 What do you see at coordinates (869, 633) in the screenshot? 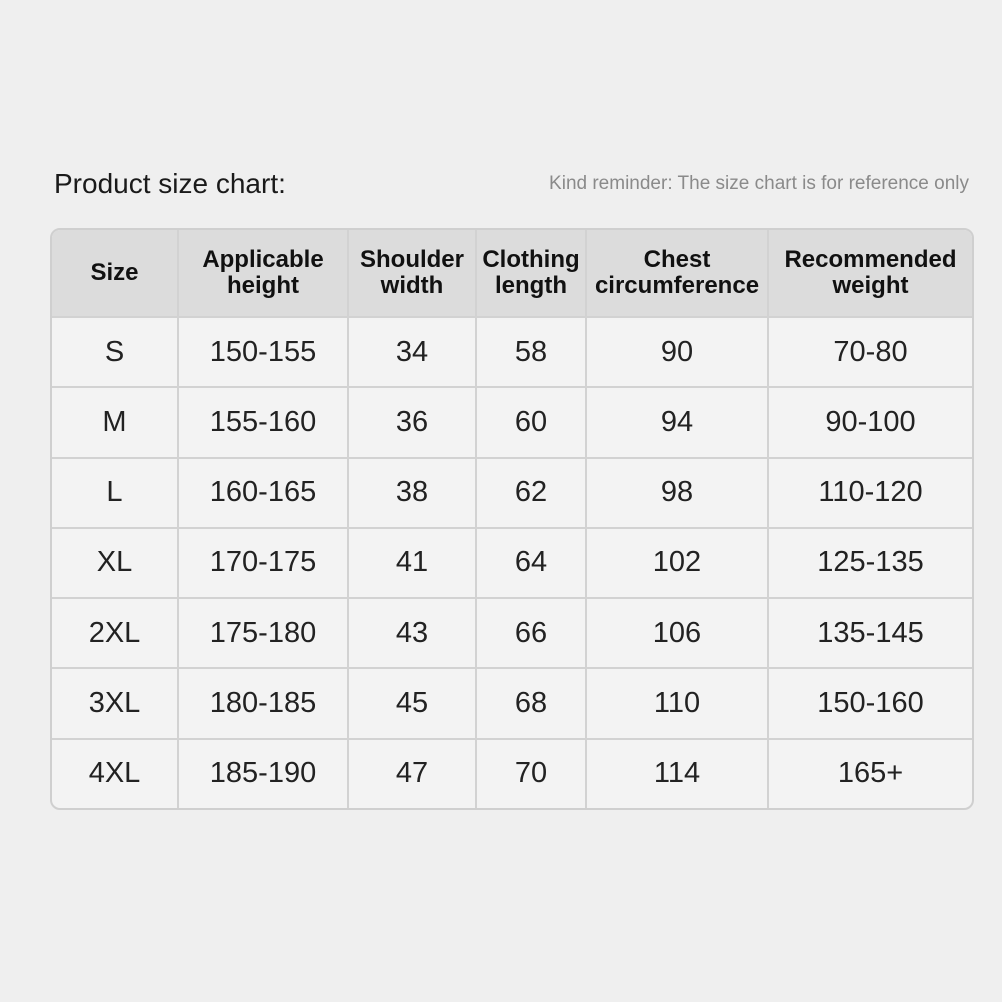
I see `table-cell: 135-145` at bounding box center [869, 633].